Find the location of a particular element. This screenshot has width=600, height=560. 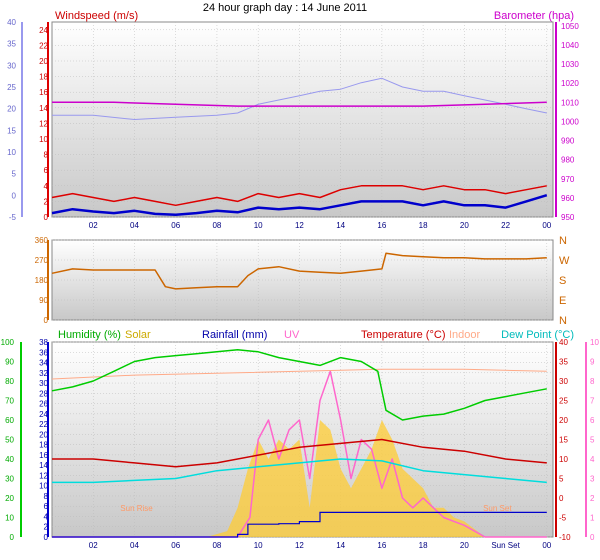

baro-y-tick-label: 1000 is located at coordinates (570, 121).